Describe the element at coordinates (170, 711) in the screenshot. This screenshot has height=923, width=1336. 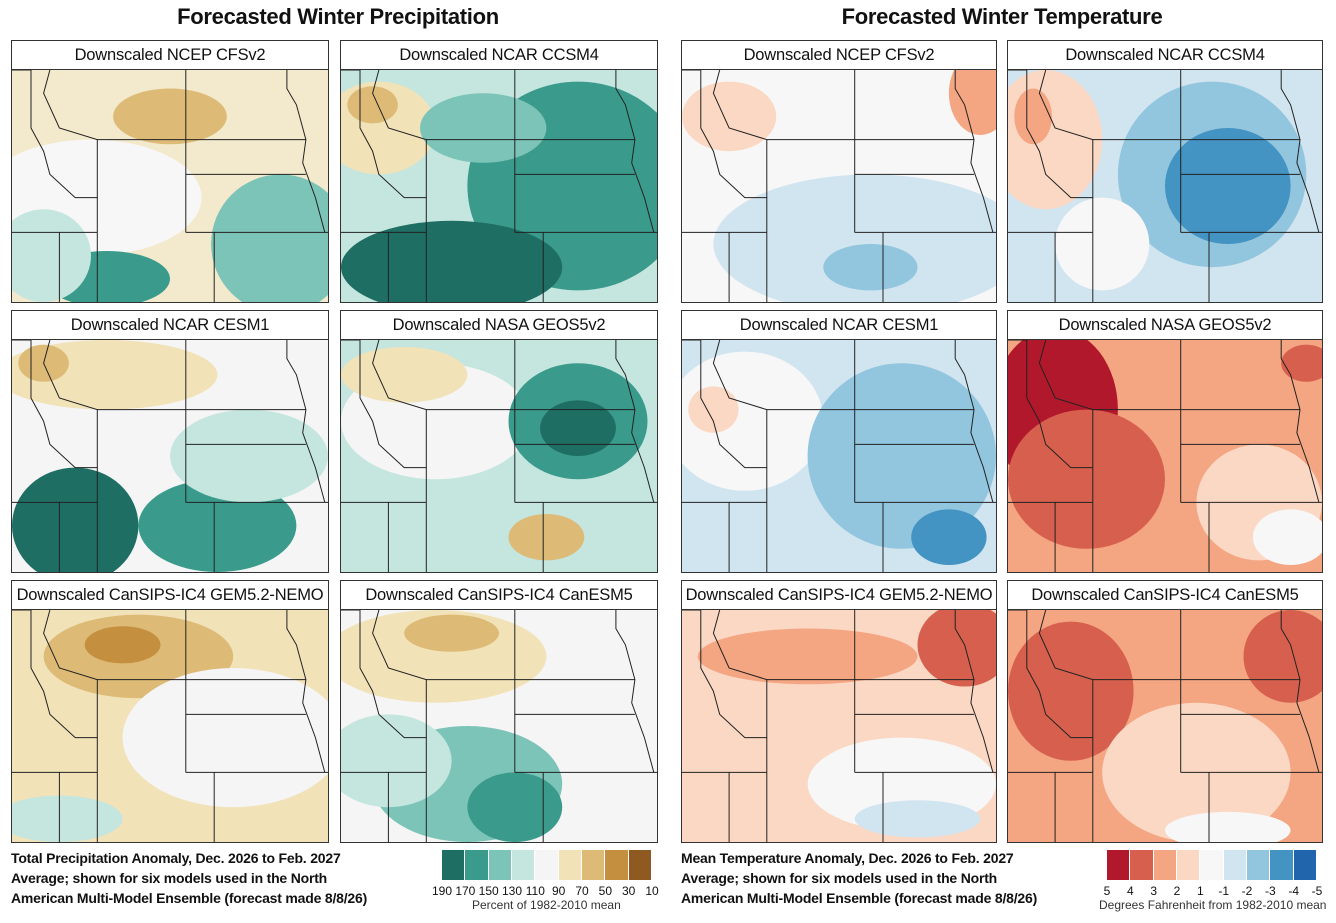
I see `precip-map-panel: Downscaled CanSIPS-IC4 GEM5.2-NEMO` at that location.